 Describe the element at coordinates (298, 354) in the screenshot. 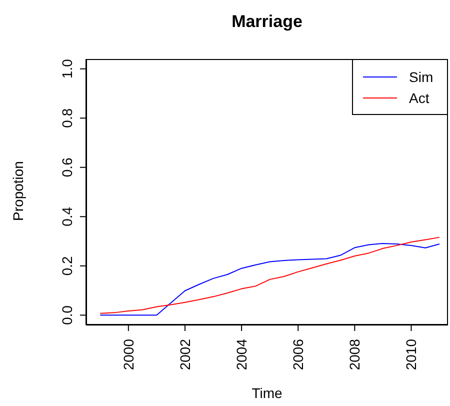

I see `x-tick-label: 2006` at that location.